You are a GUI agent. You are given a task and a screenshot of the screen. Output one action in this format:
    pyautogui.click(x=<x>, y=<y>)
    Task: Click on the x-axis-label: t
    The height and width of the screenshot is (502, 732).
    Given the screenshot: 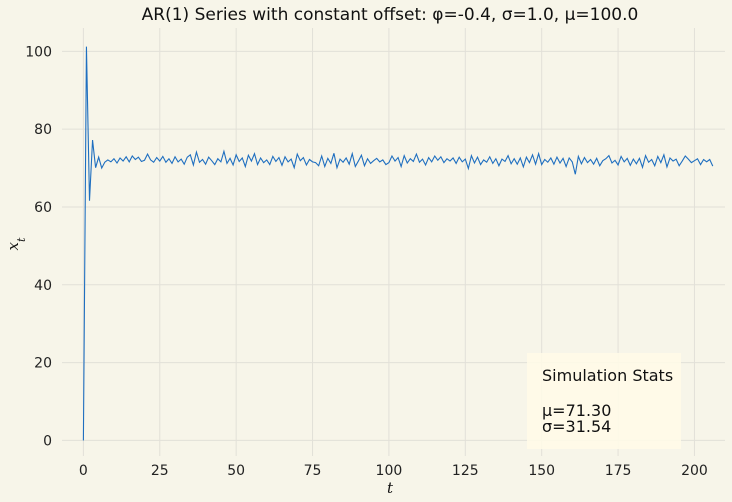 What is the action you would take?
    pyautogui.click(x=390, y=488)
    